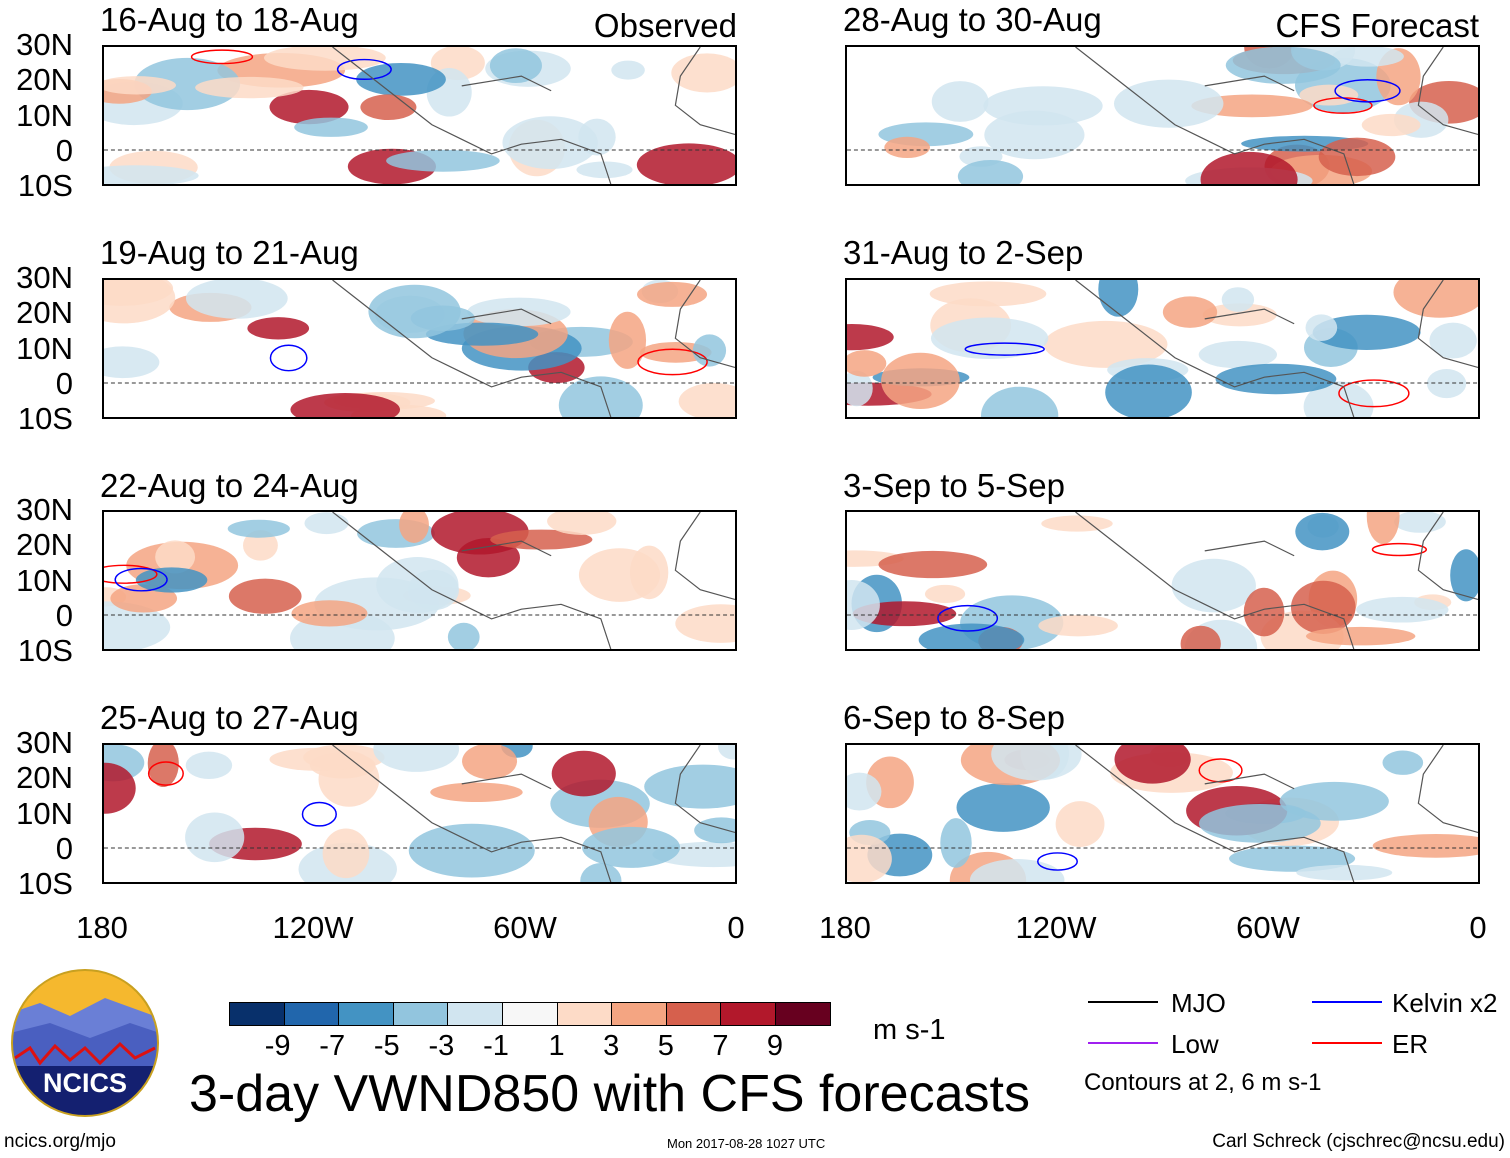 This screenshot has height=1158, width=1510. I want to click on legend-line-er, so click(1347, 1043).